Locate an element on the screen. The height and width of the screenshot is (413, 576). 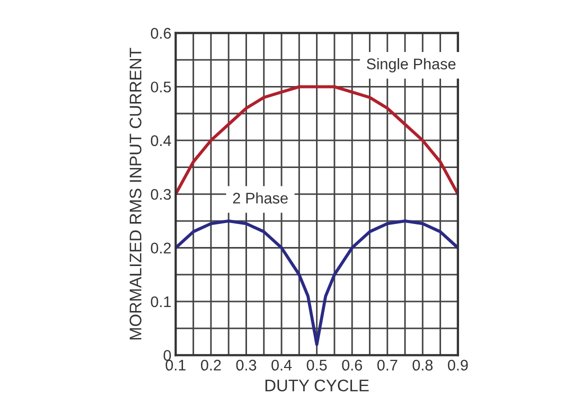
y-tick-label: 0.2 is located at coordinates (160, 248).